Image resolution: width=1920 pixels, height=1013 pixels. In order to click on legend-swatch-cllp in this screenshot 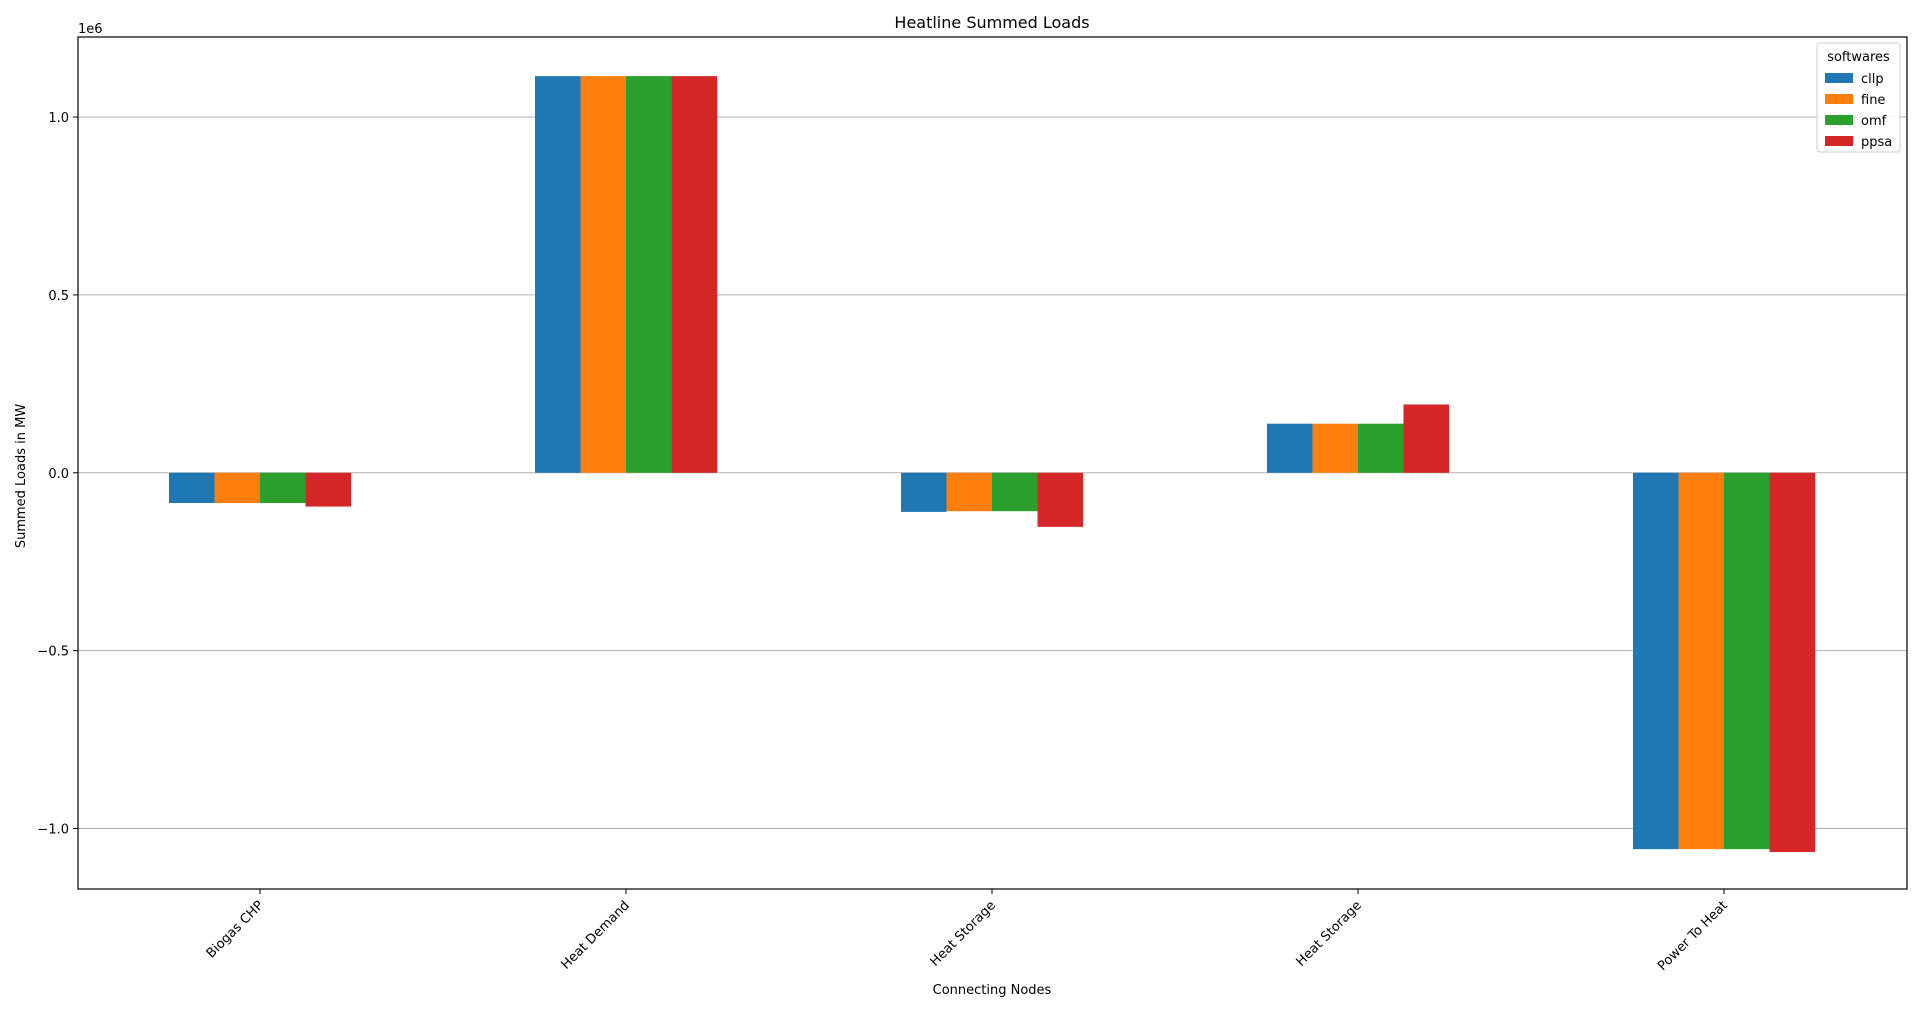, I will do `click(1839, 78)`.